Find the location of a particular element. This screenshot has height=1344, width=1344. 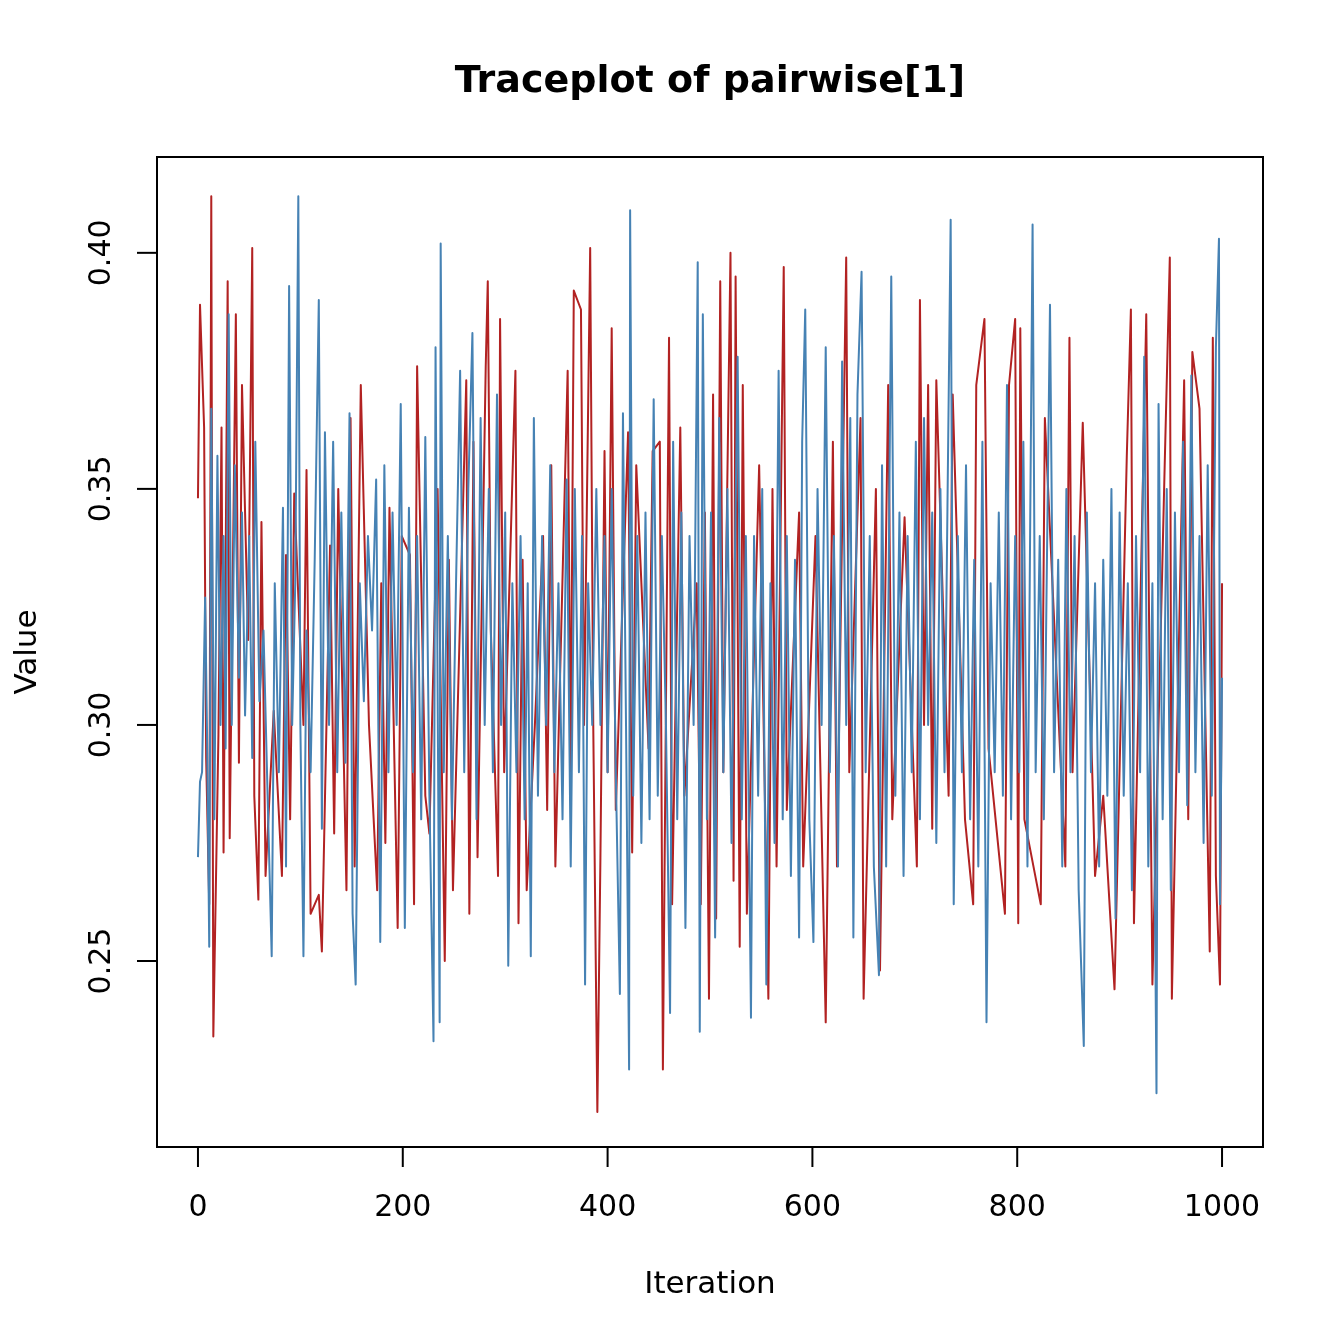

y-tick-label: 0.35 is located at coordinates (100, 489).